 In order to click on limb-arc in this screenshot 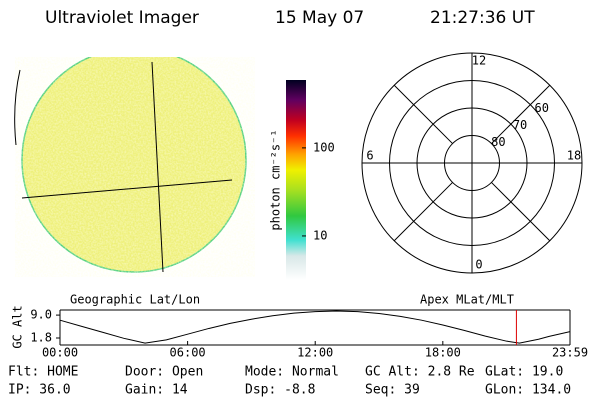, I will do `click(17, 107)`.